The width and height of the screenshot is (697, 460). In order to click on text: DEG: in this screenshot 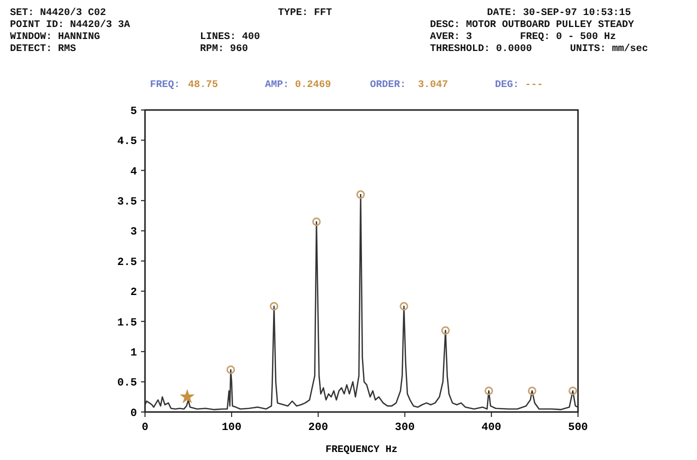, I will do `click(507, 85)`.